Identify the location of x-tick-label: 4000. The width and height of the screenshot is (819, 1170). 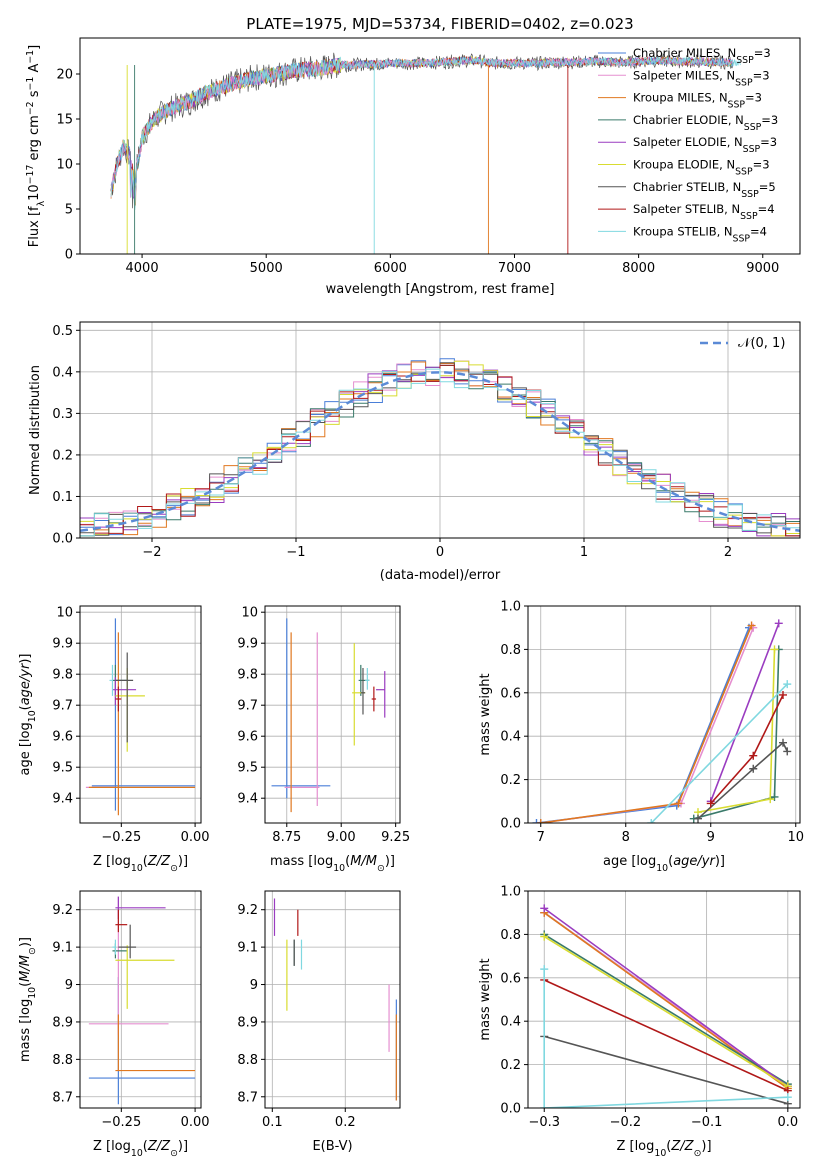
(142, 268).